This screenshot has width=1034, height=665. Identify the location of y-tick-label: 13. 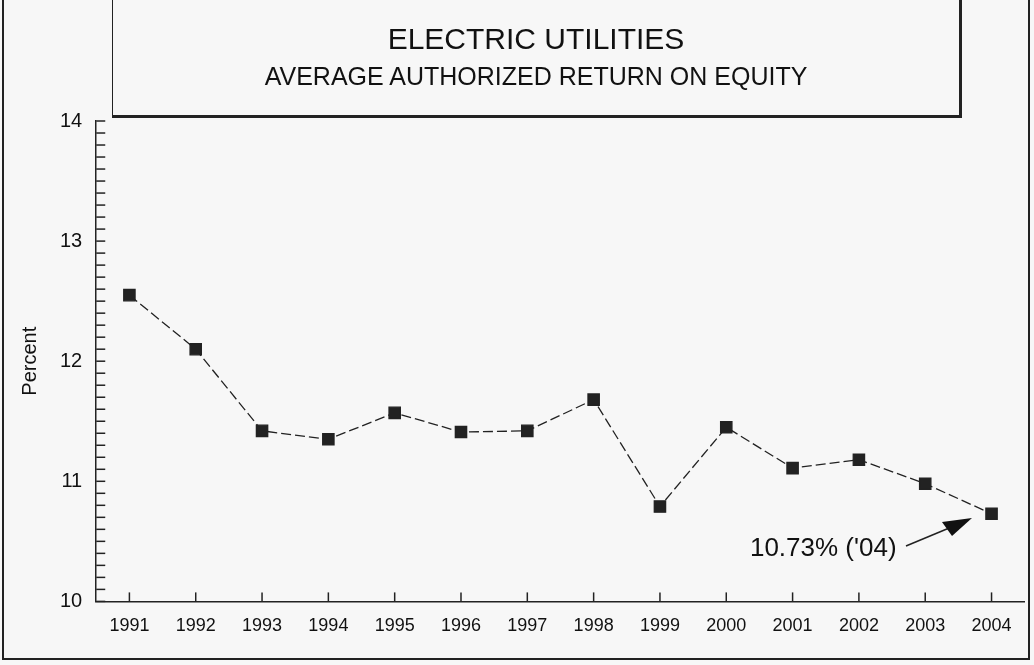
(71, 239).